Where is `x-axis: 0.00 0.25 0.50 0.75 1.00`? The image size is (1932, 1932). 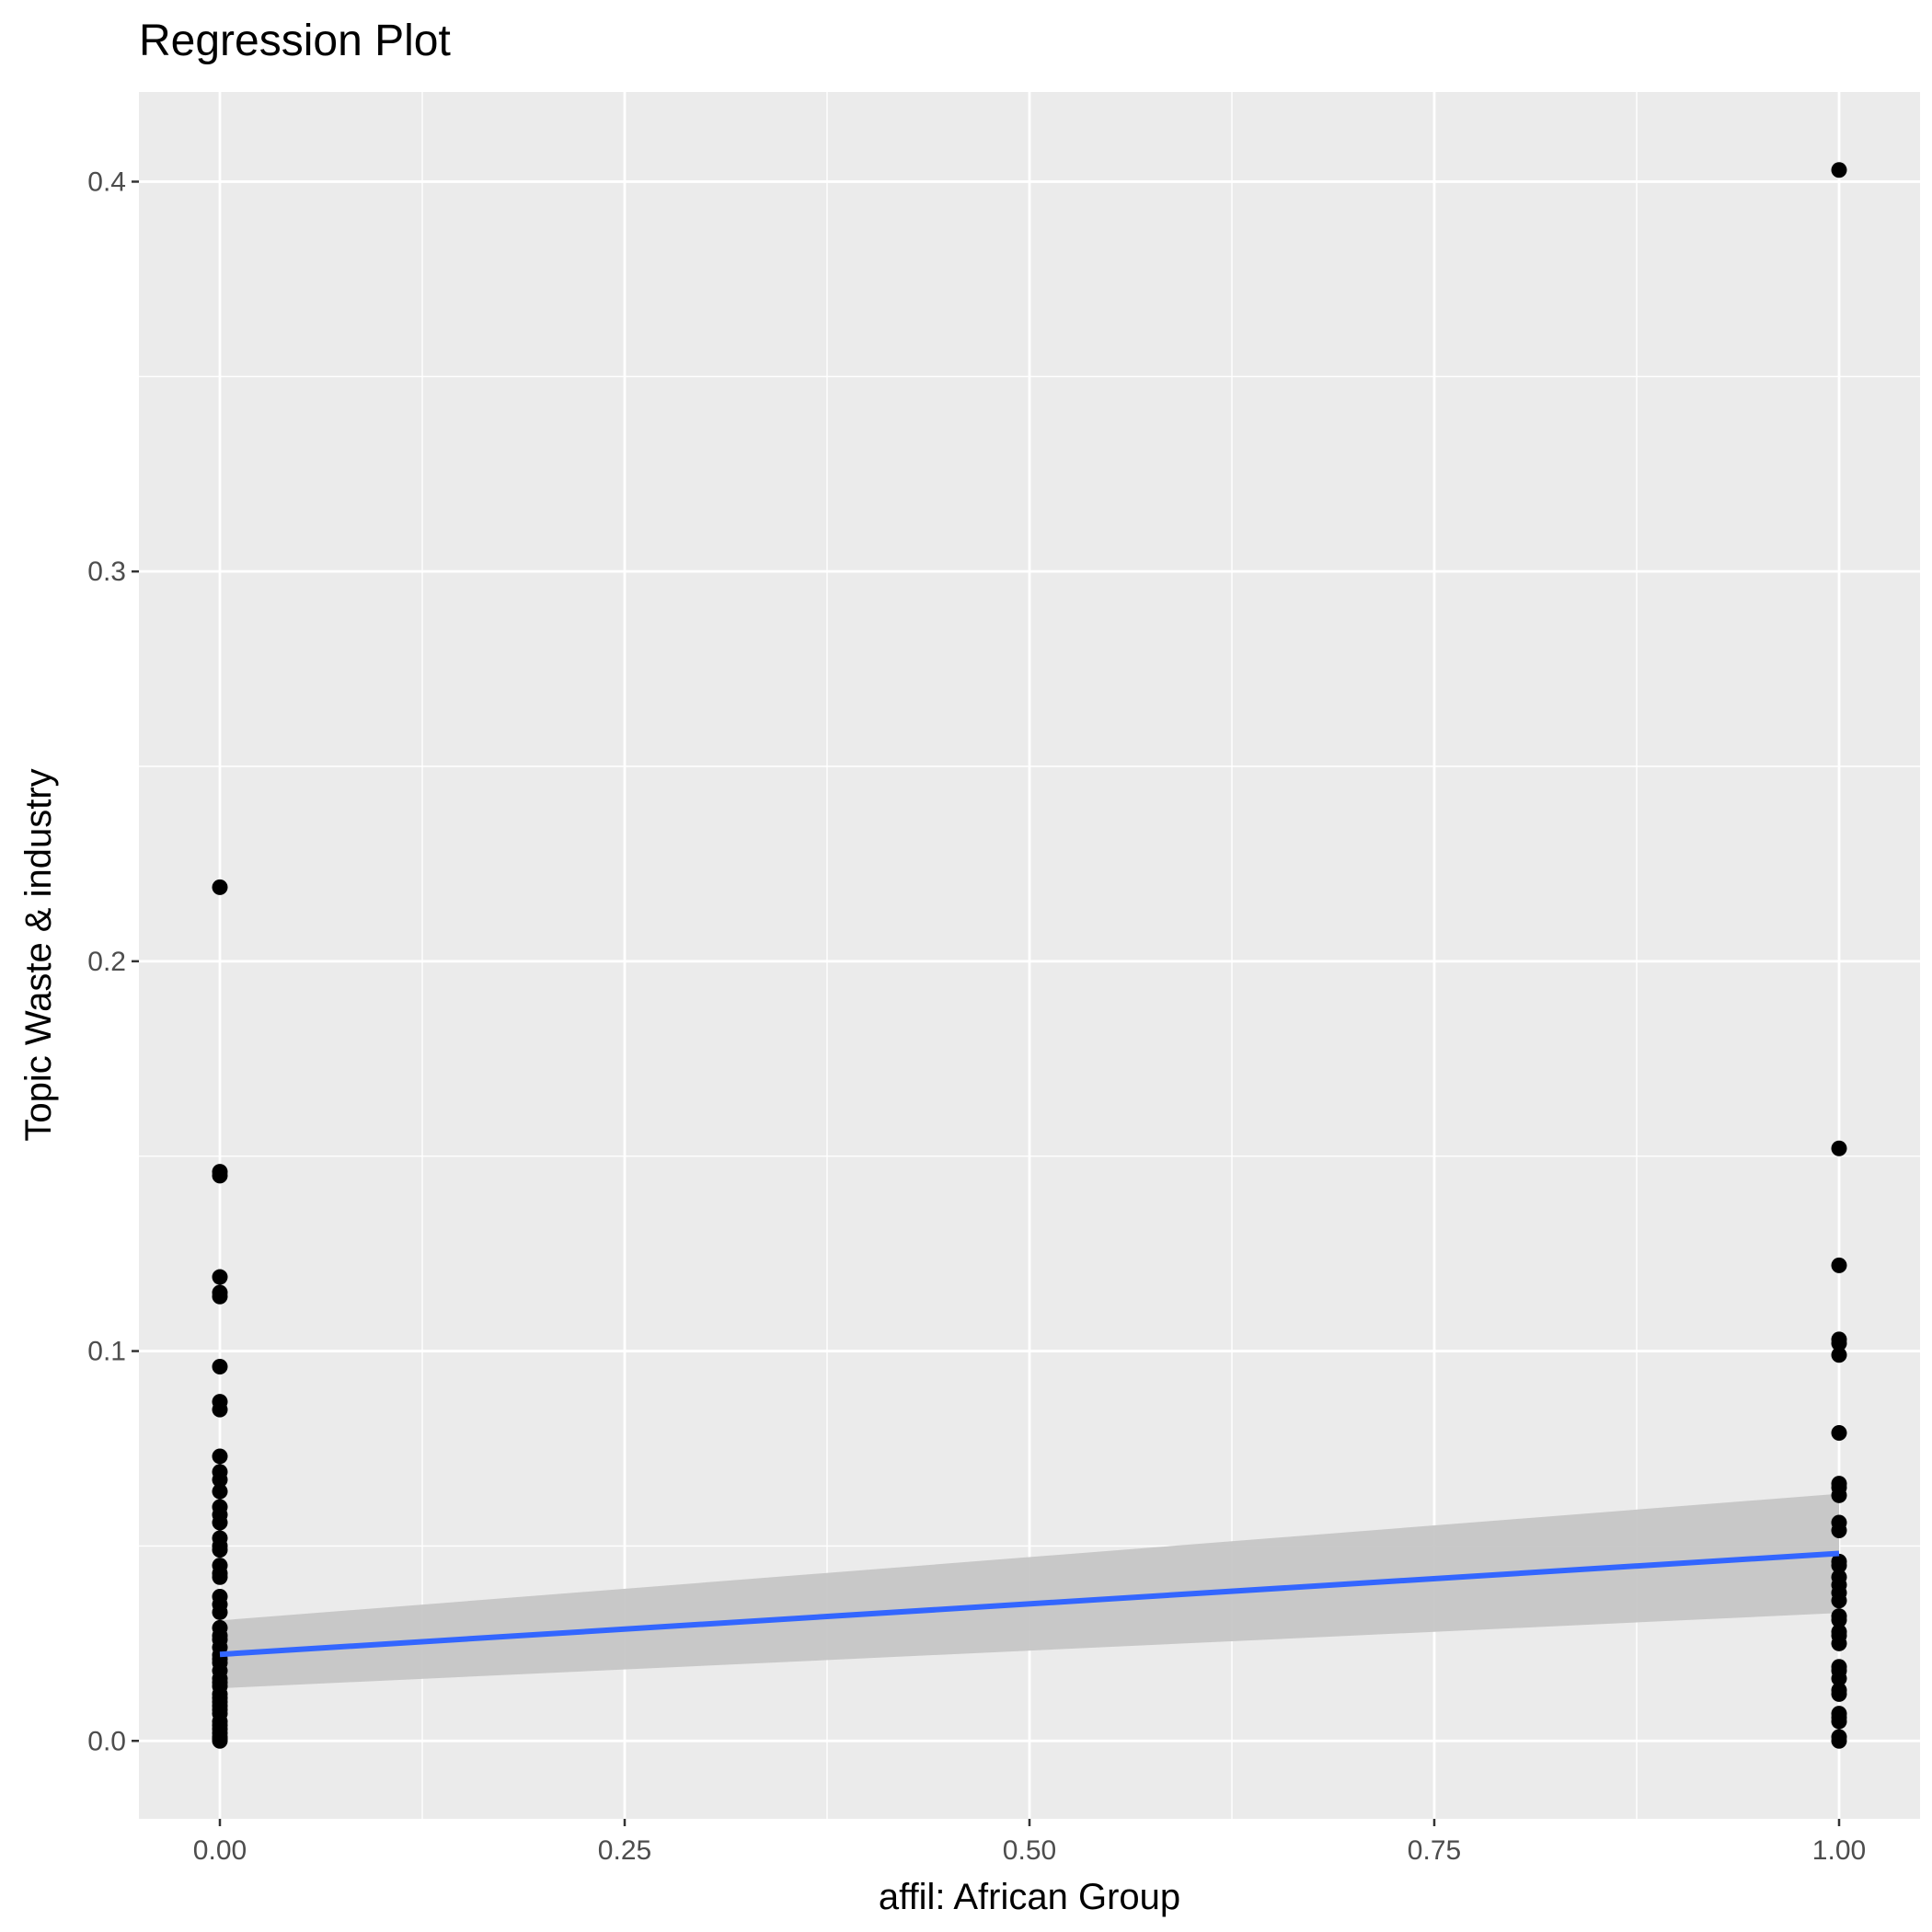 x-axis: 0.00 0.25 0.50 0.75 1.00 is located at coordinates (1029, 1842).